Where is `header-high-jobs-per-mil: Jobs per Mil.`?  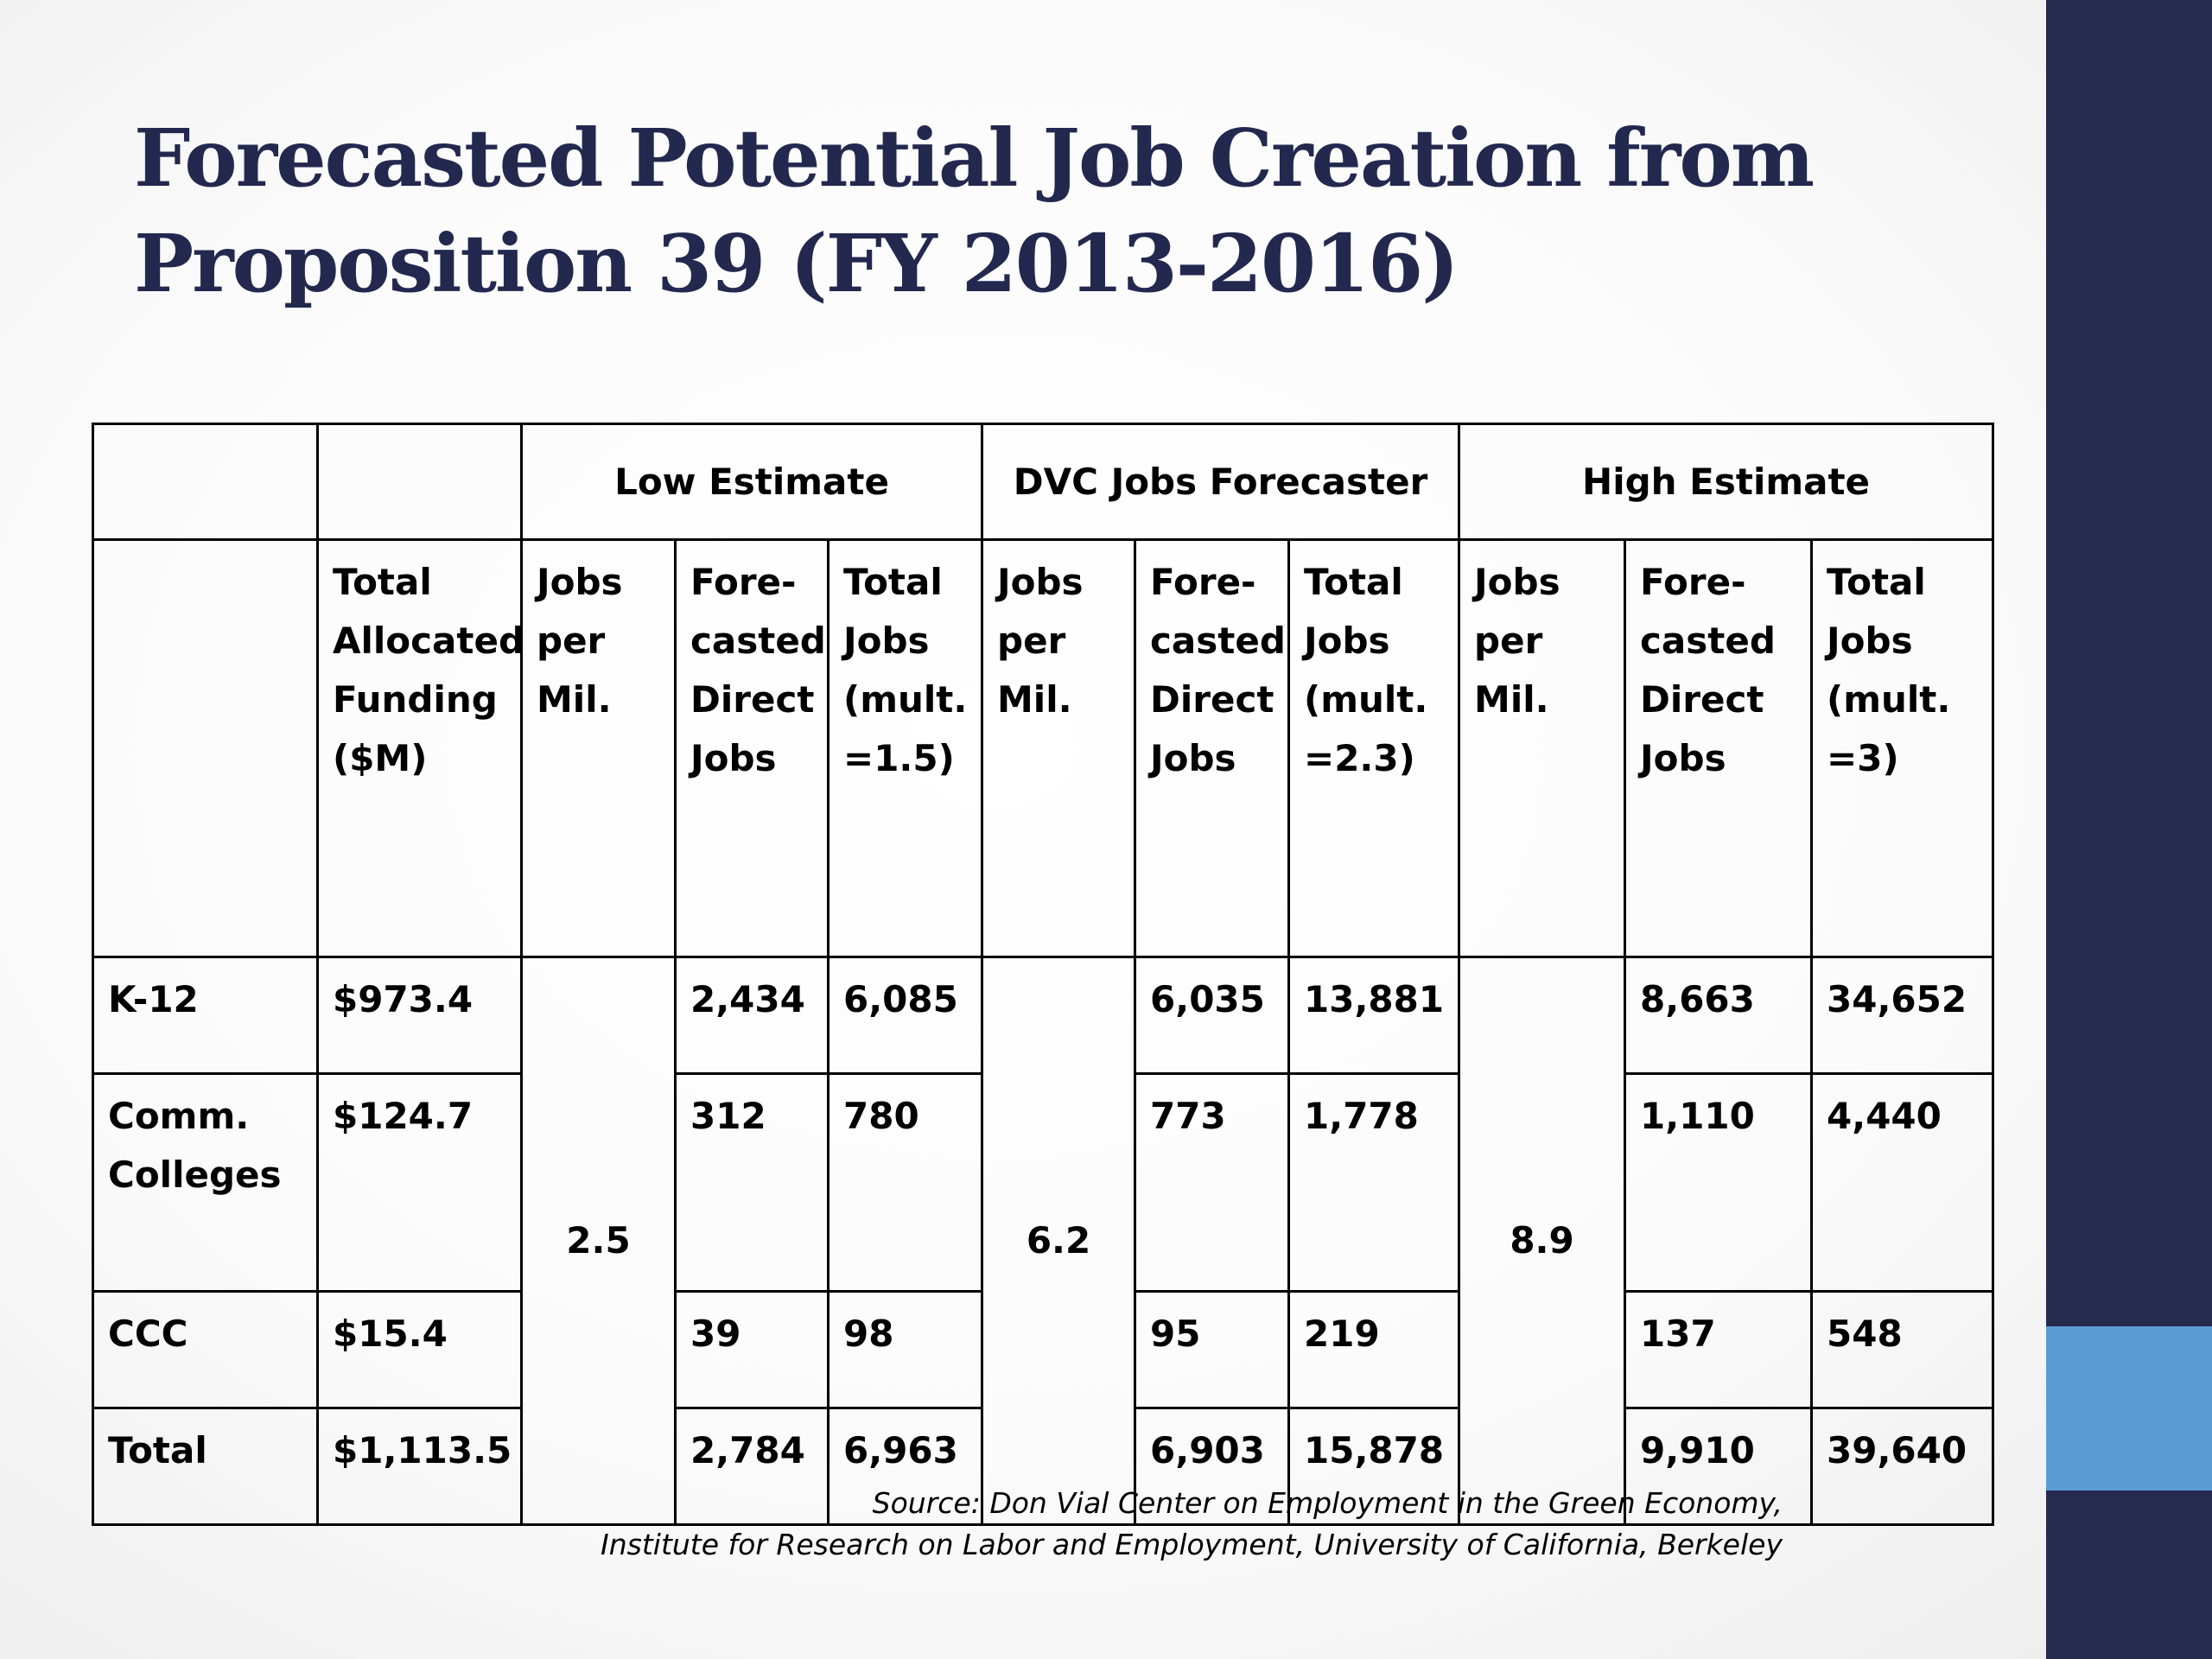
header-high-jobs-per-mil: Jobs per Mil. is located at coordinates (1542, 748).